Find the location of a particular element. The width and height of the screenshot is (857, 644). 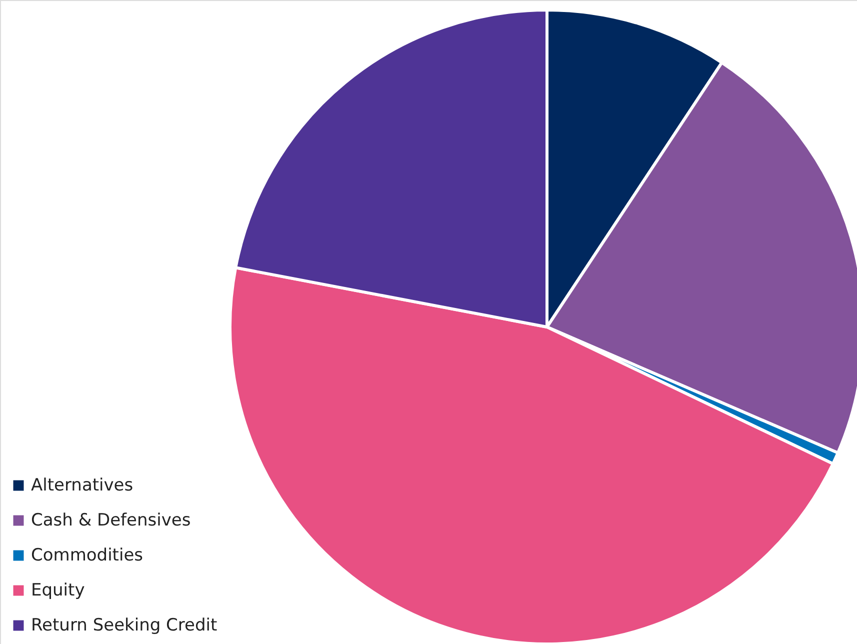

legend-label: Commodities is located at coordinates (87, 556).